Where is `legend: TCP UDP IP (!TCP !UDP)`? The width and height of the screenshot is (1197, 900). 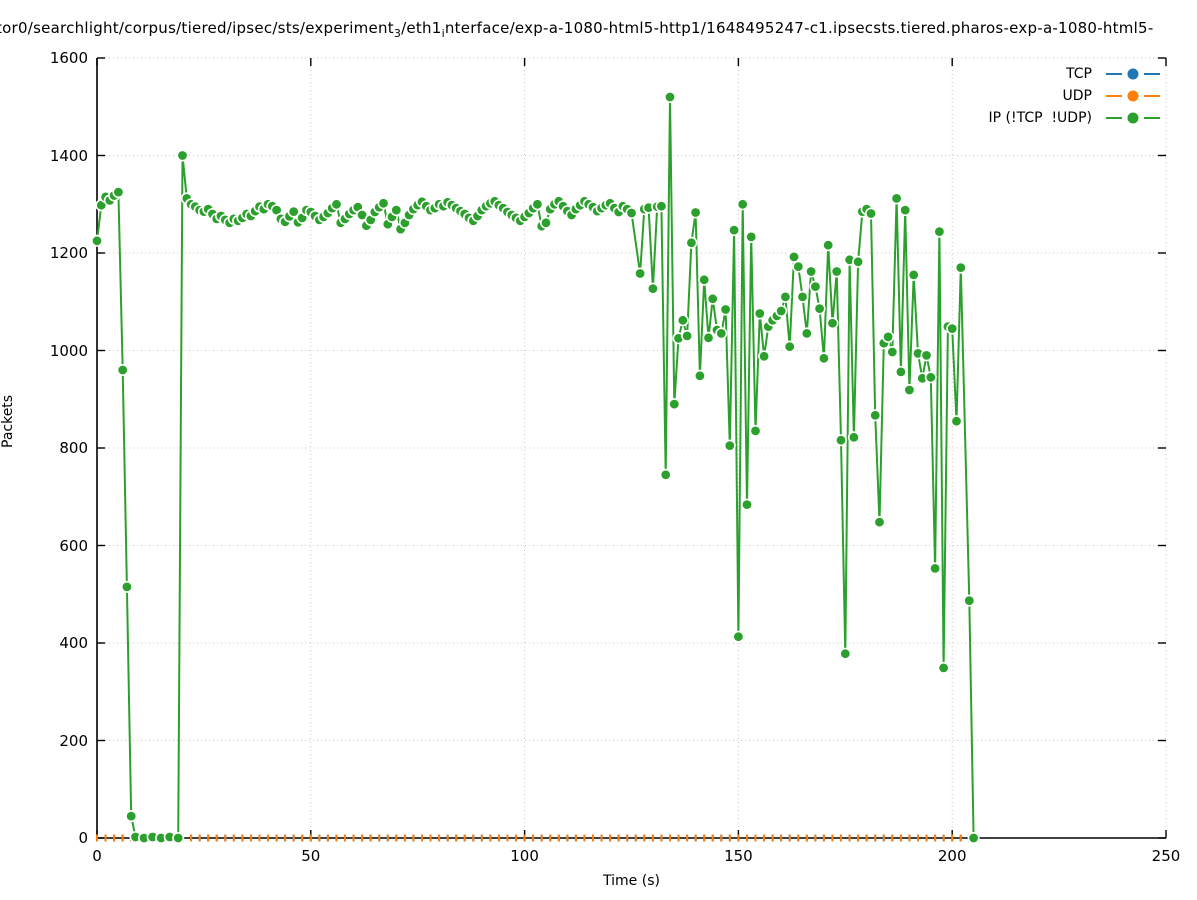
legend: TCP UDP IP (!TCP !UDP) is located at coordinates (1074, 95).